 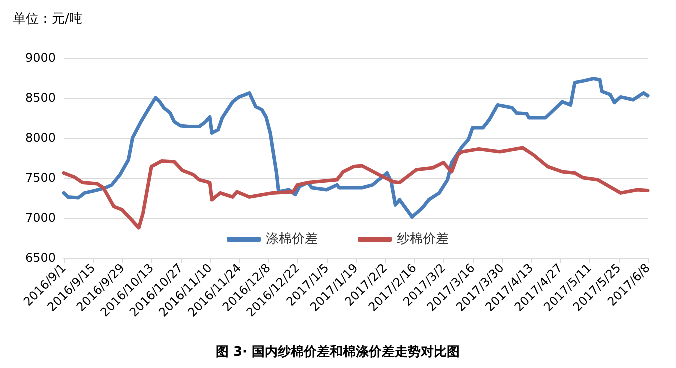 I want to click on y-tick-label: 8000, so click(x=40, y=138).